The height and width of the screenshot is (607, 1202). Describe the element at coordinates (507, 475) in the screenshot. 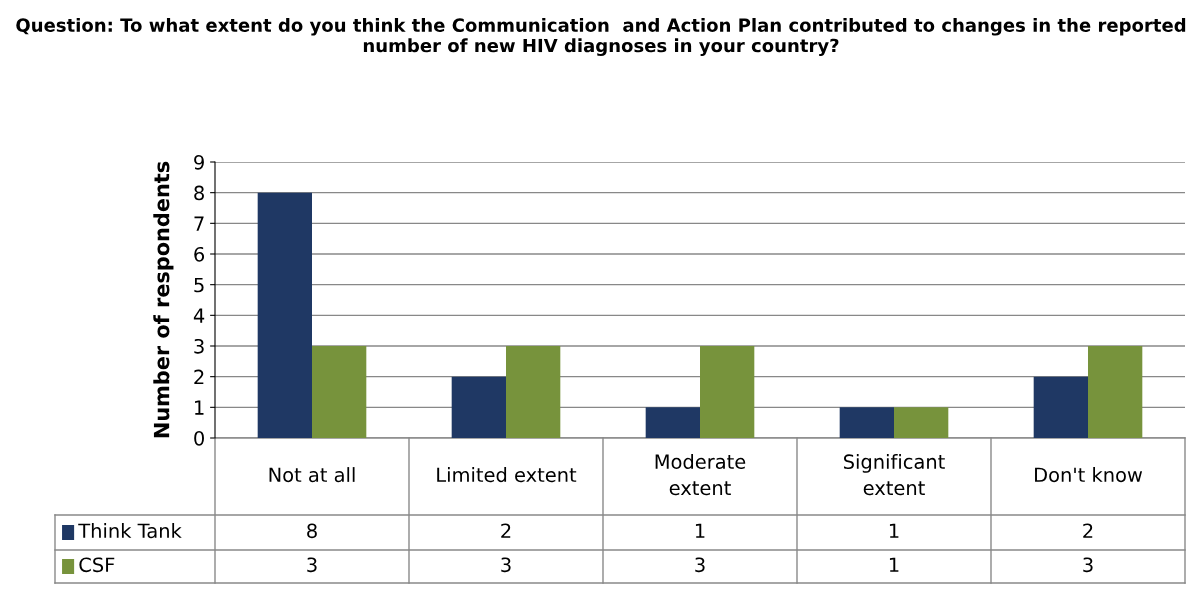

I see `x-tick-label: Limited extent` at that location.